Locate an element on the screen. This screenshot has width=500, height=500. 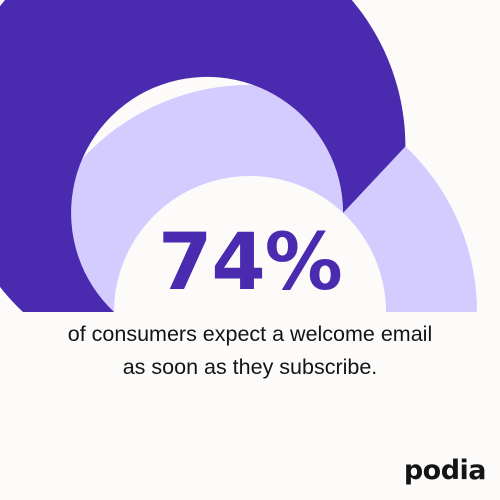
gauge-value-label: 74% is located at coordinates (250, 263).